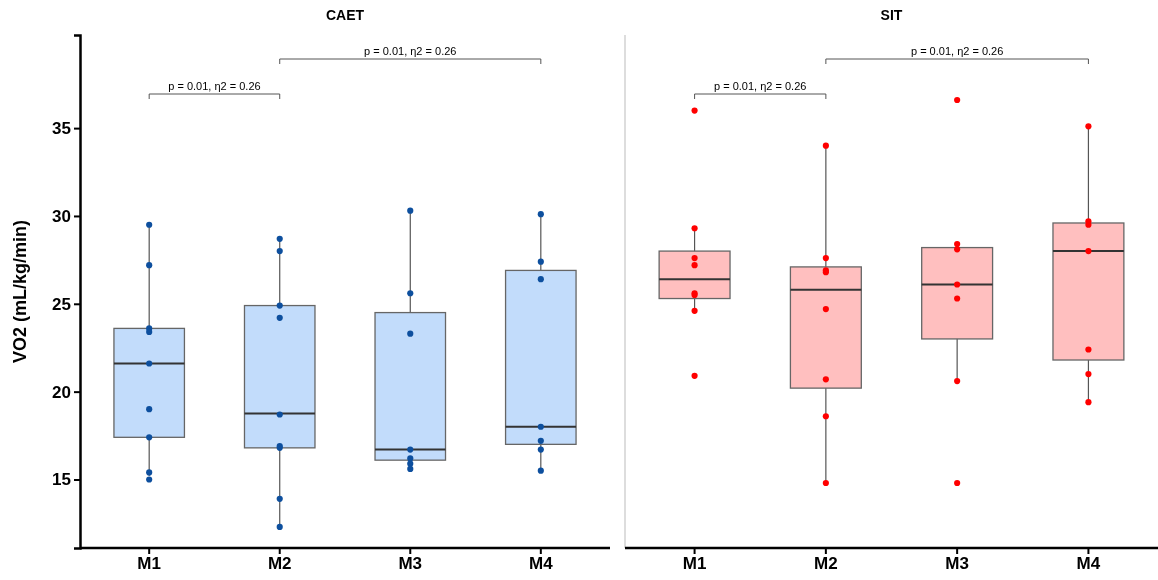 Image resolution: width=1158 pixels, height=580 pixels. I want to click on y-tick-label: 30, so click(61, 216).